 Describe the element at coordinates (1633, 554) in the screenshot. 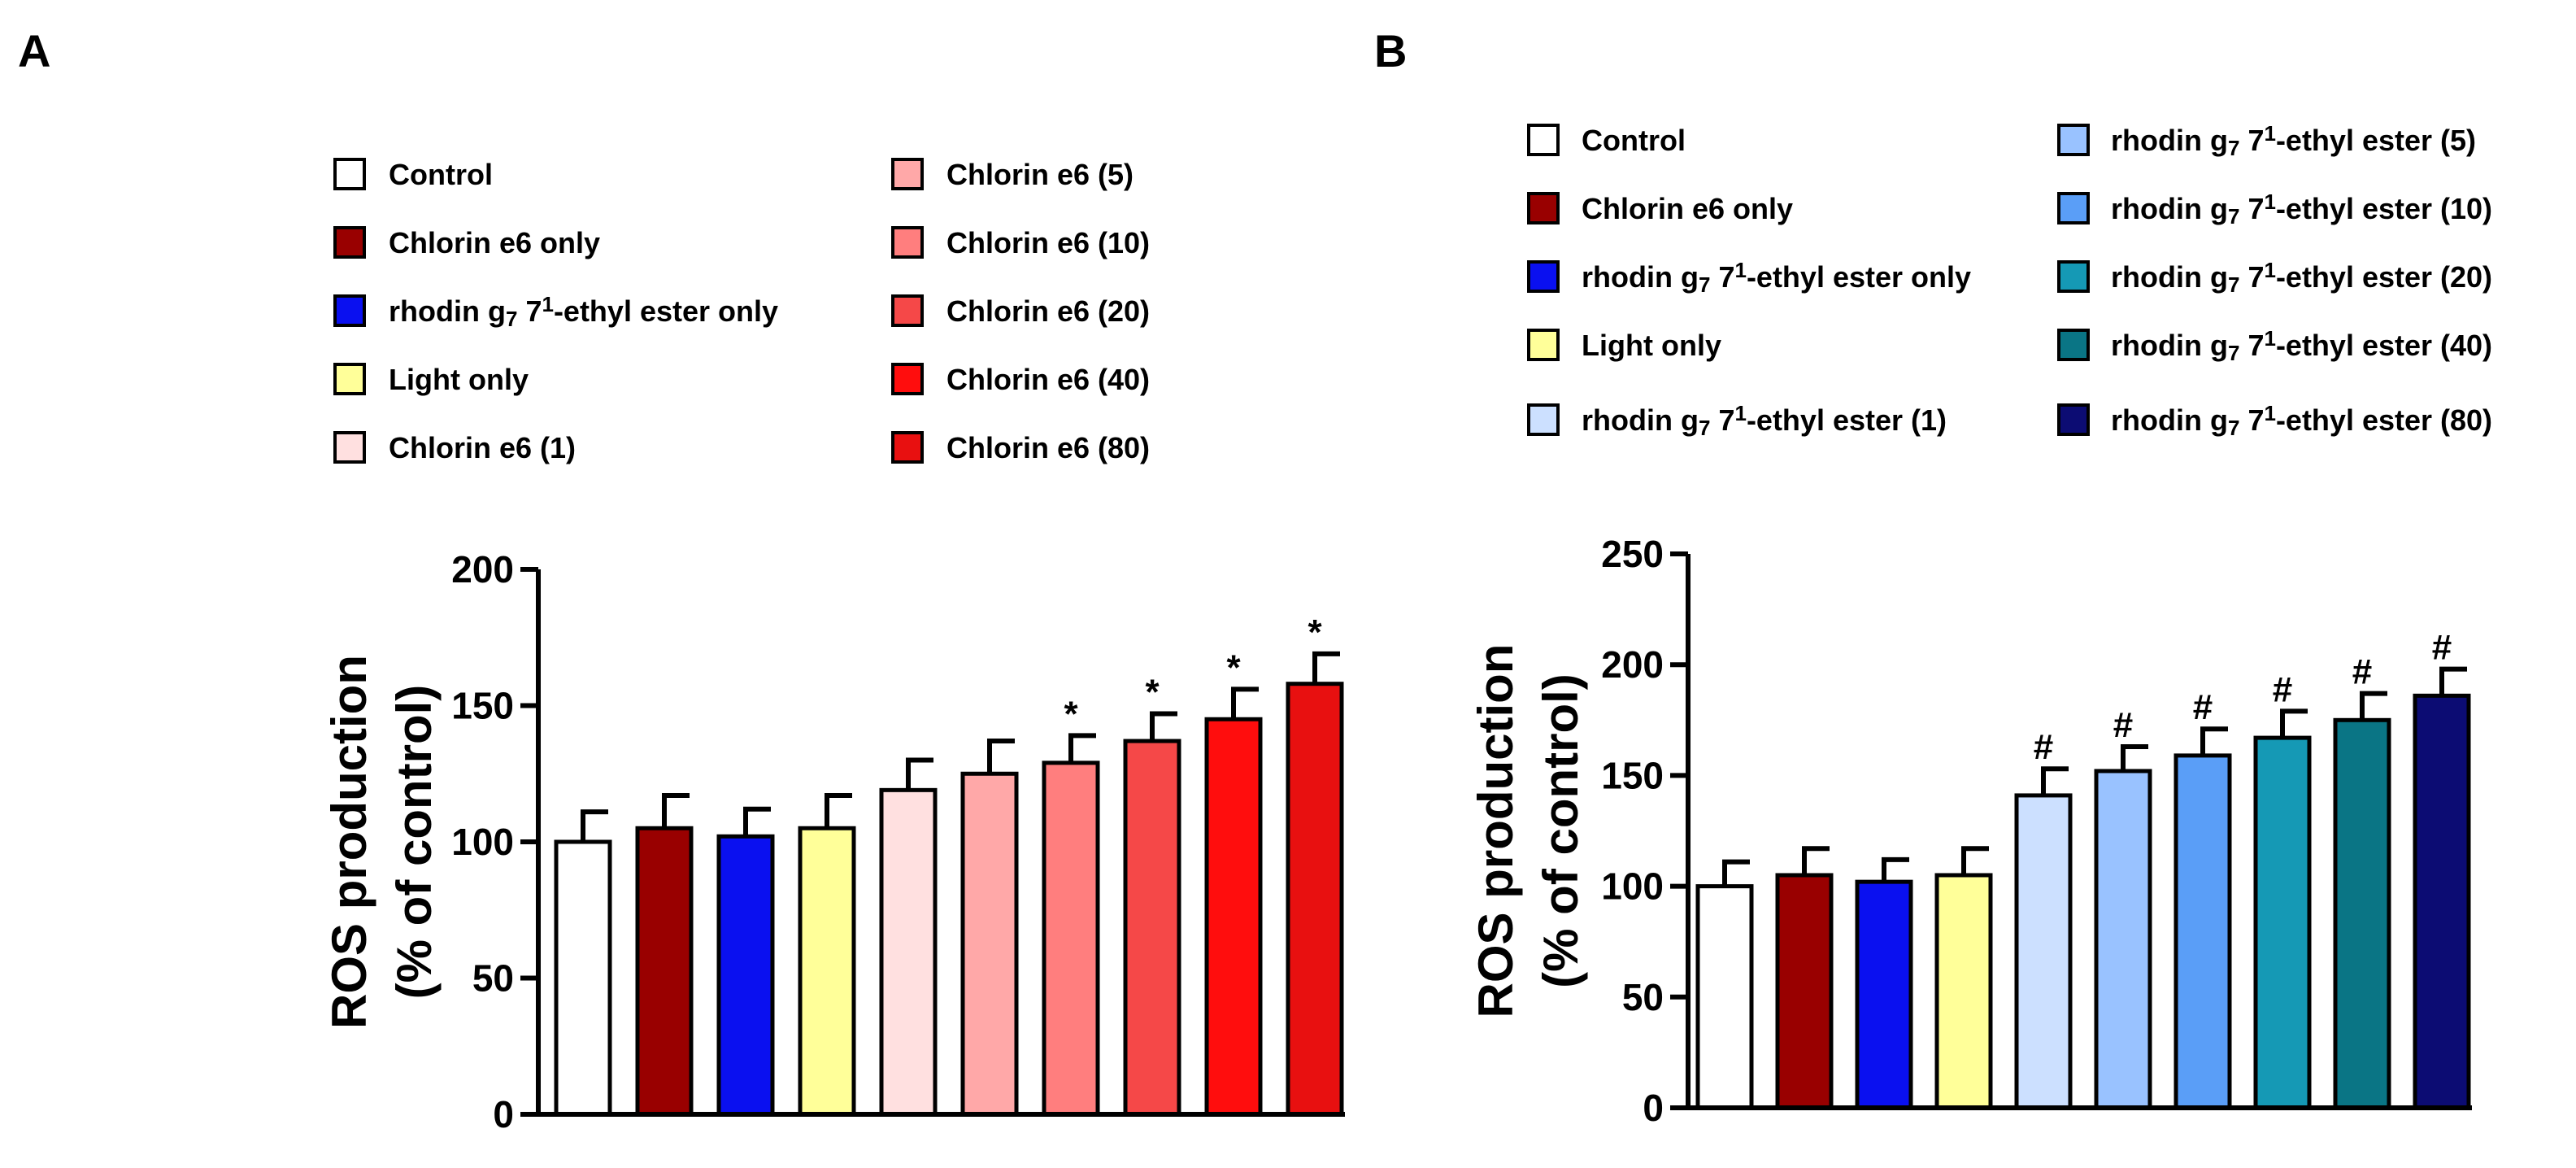

I see `y-tick-label: 250` at that location.